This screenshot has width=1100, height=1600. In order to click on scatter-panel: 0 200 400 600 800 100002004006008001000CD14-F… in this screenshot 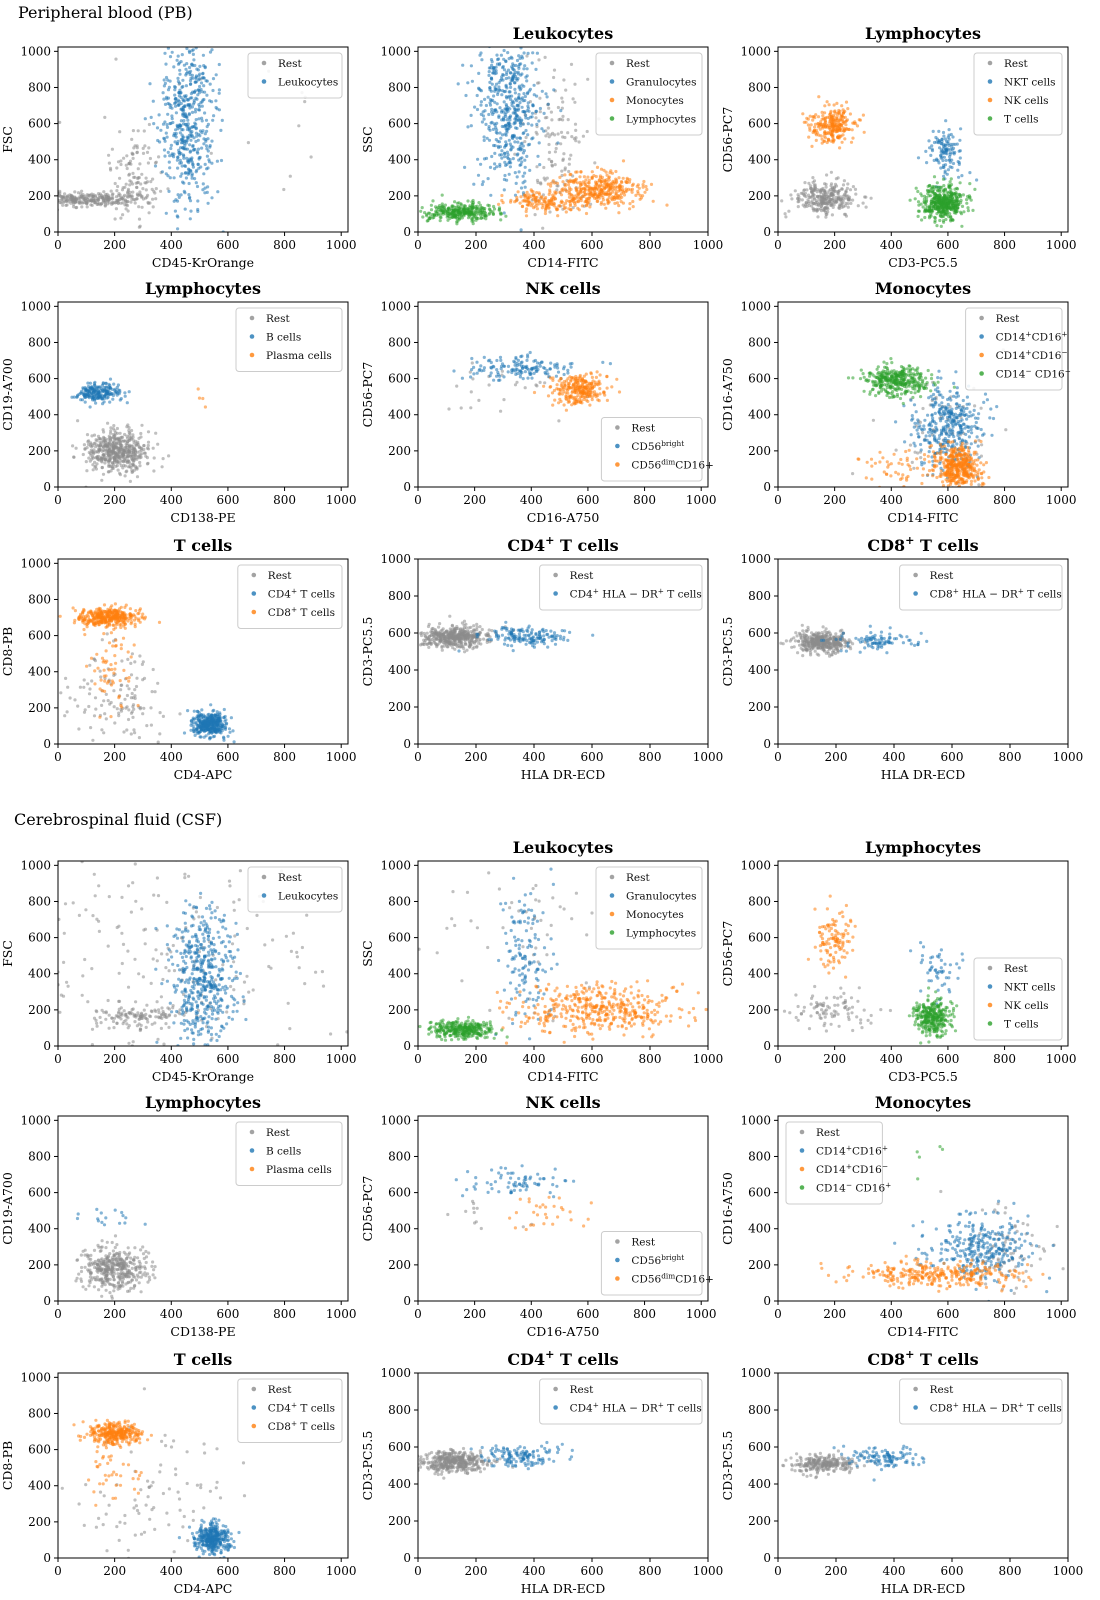, I will do `click(898, 402)`.